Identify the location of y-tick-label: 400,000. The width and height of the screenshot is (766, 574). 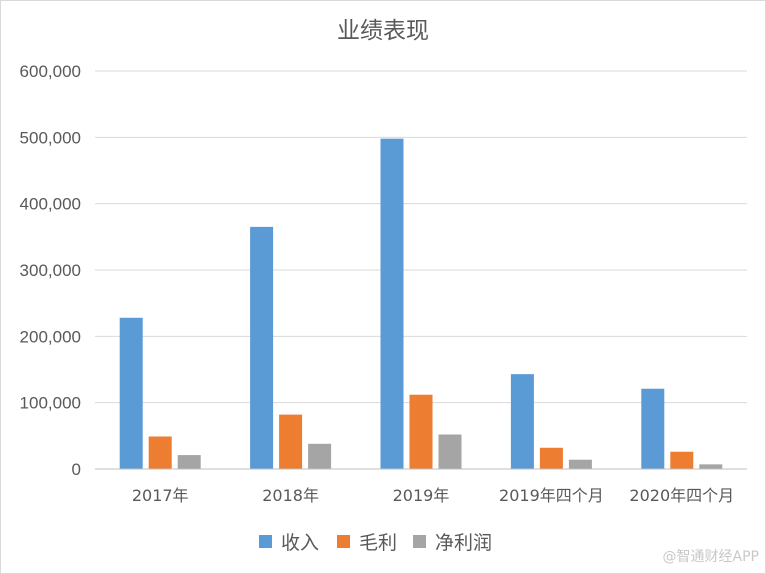
(50, 204).